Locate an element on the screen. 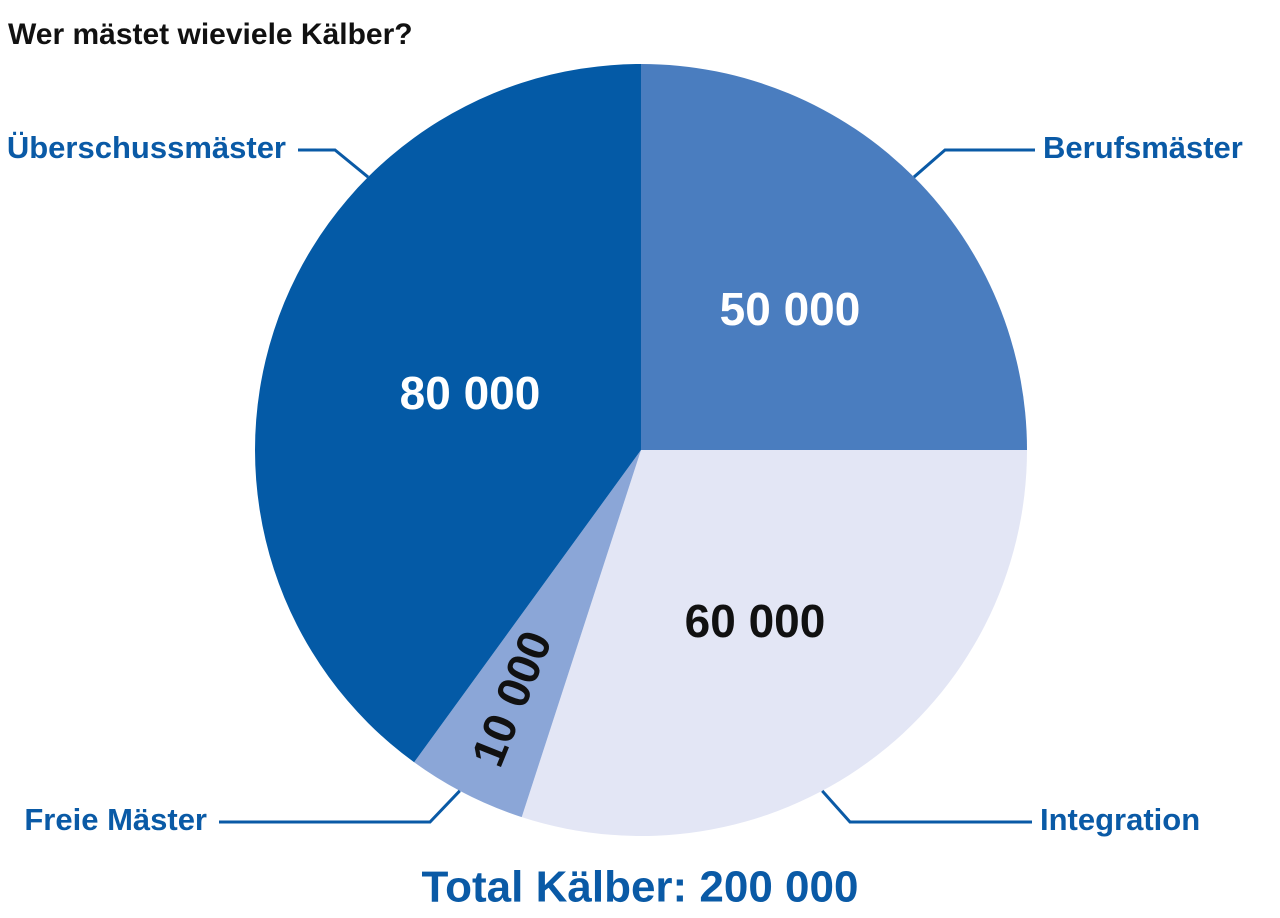 The width and height of the screenshot is (1280, 918). value-label: 50 000 is located at coordinates (790, 309).